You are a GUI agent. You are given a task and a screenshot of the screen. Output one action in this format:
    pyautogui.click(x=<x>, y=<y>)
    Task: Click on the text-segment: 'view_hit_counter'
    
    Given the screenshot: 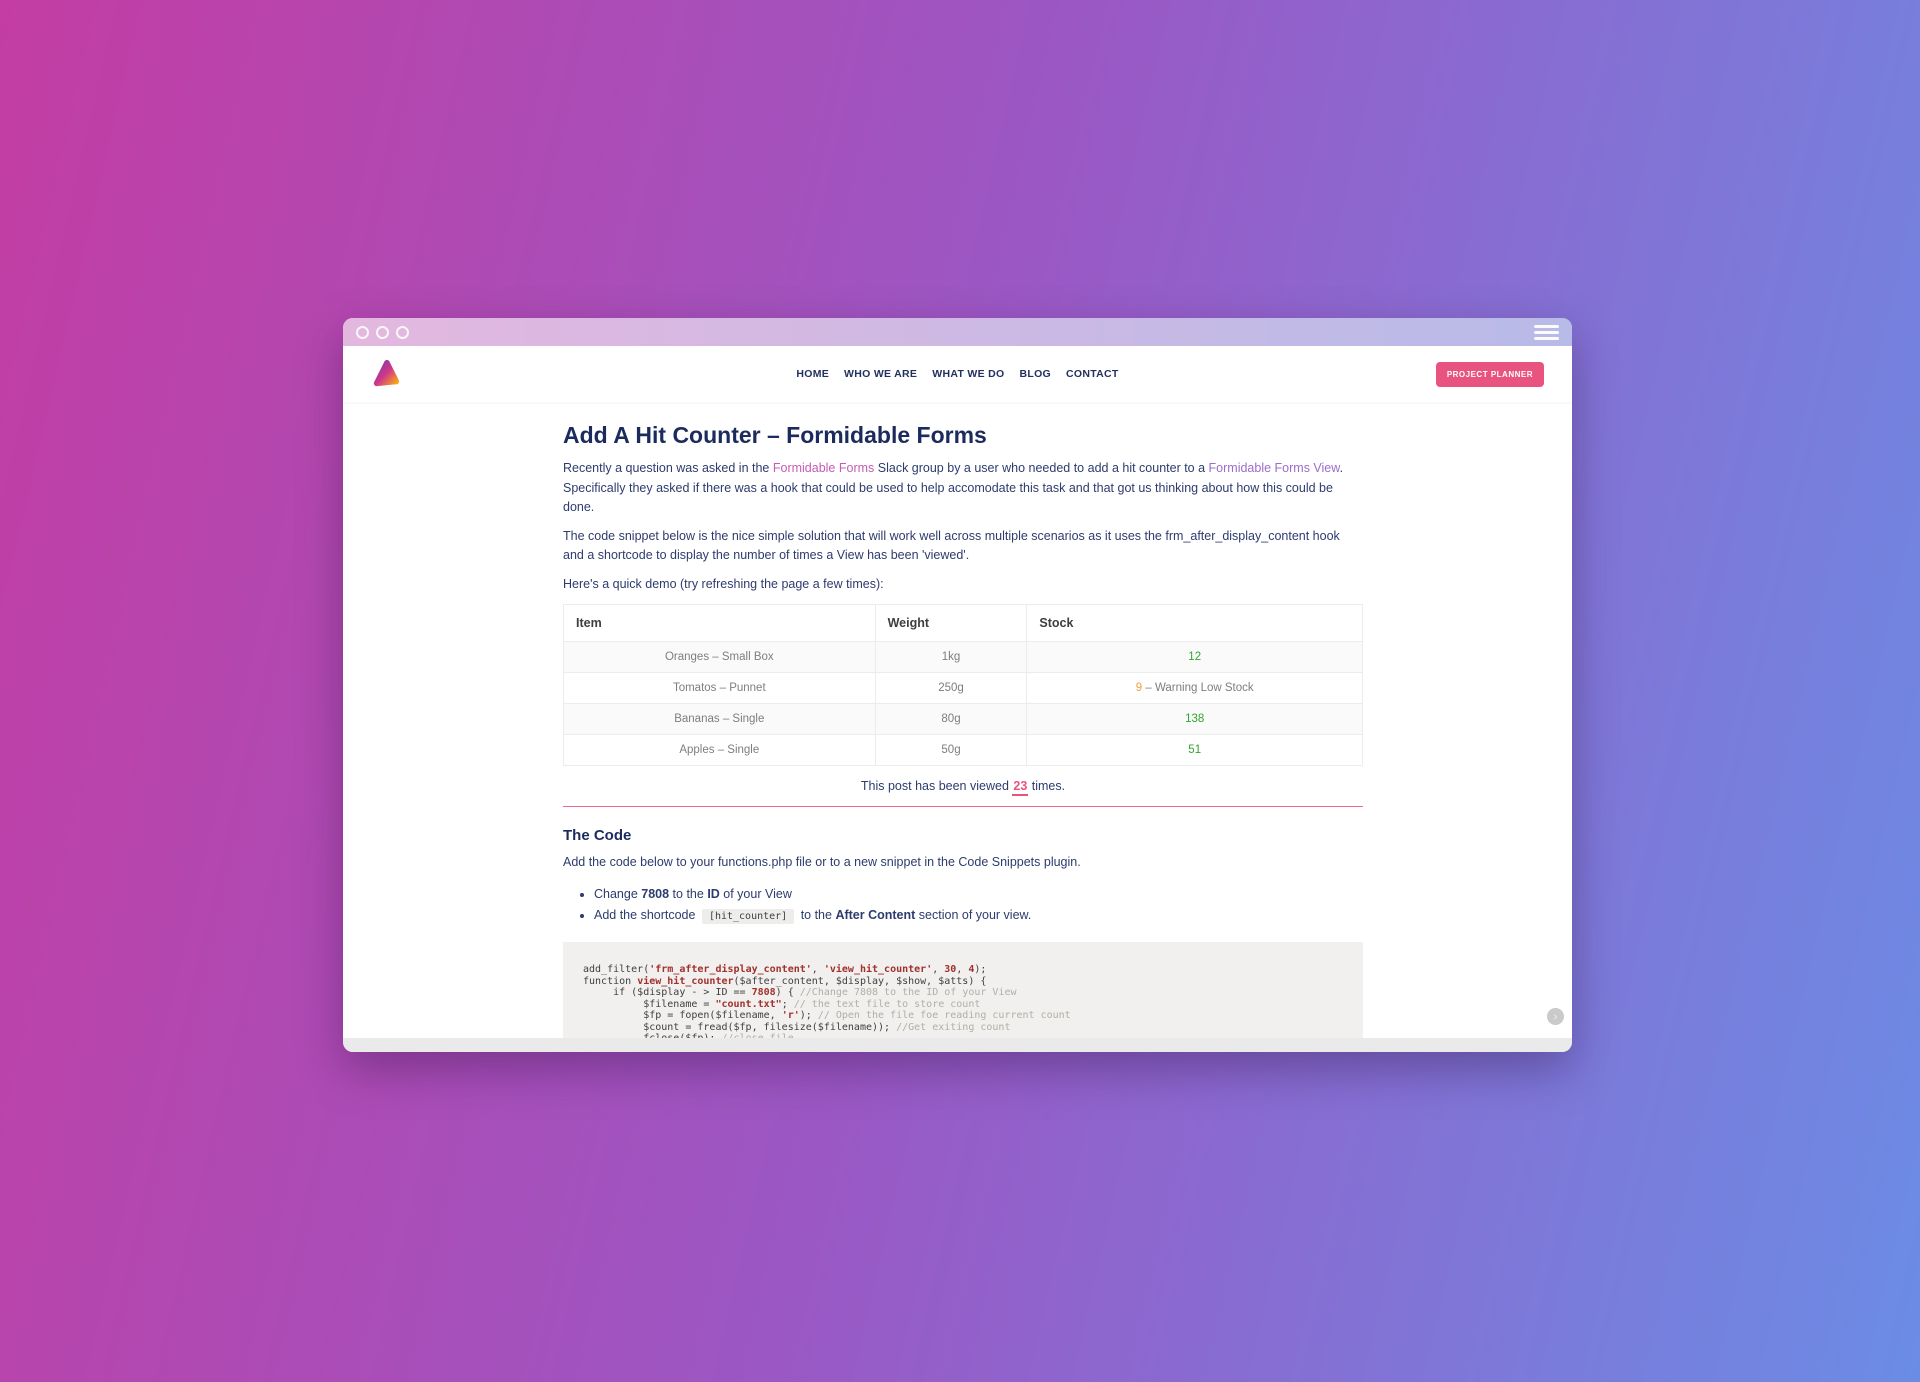 What is the action you would take?
    pyautogui.click(x=878, y=969)
    